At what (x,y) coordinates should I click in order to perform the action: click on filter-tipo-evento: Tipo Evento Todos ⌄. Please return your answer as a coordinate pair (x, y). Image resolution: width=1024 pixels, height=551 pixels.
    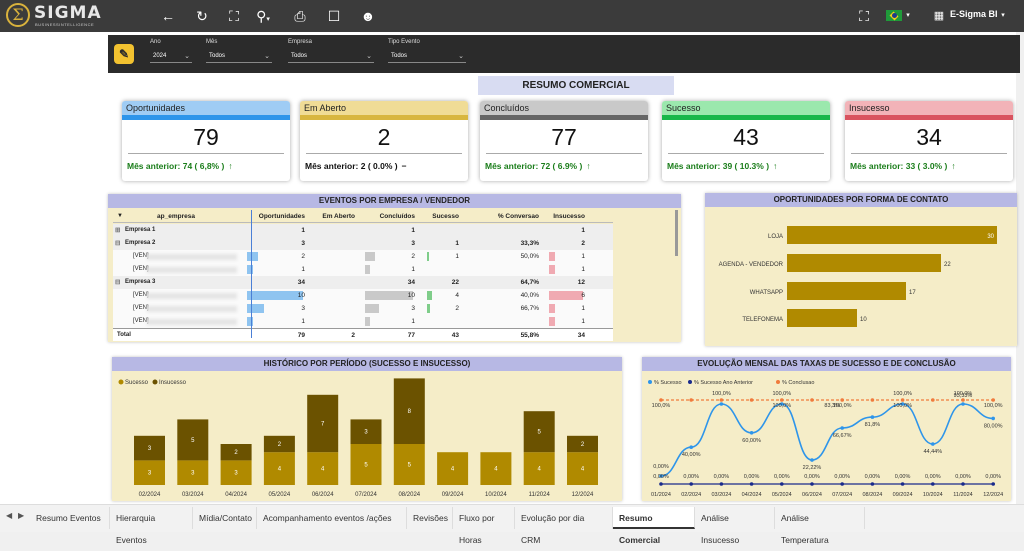
    Looking at the image, I should click on (427, 51).